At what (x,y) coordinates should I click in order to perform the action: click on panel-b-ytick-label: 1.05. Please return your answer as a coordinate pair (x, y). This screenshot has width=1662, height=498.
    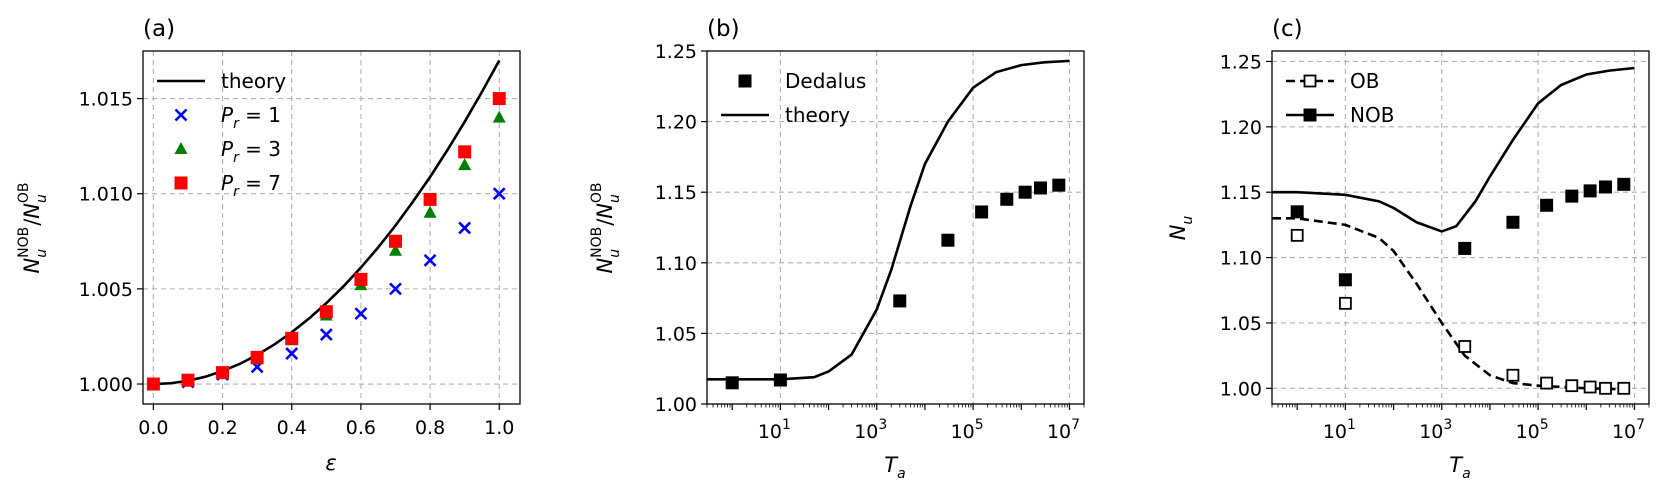
    Looking at the image, I should click on (676, 334).